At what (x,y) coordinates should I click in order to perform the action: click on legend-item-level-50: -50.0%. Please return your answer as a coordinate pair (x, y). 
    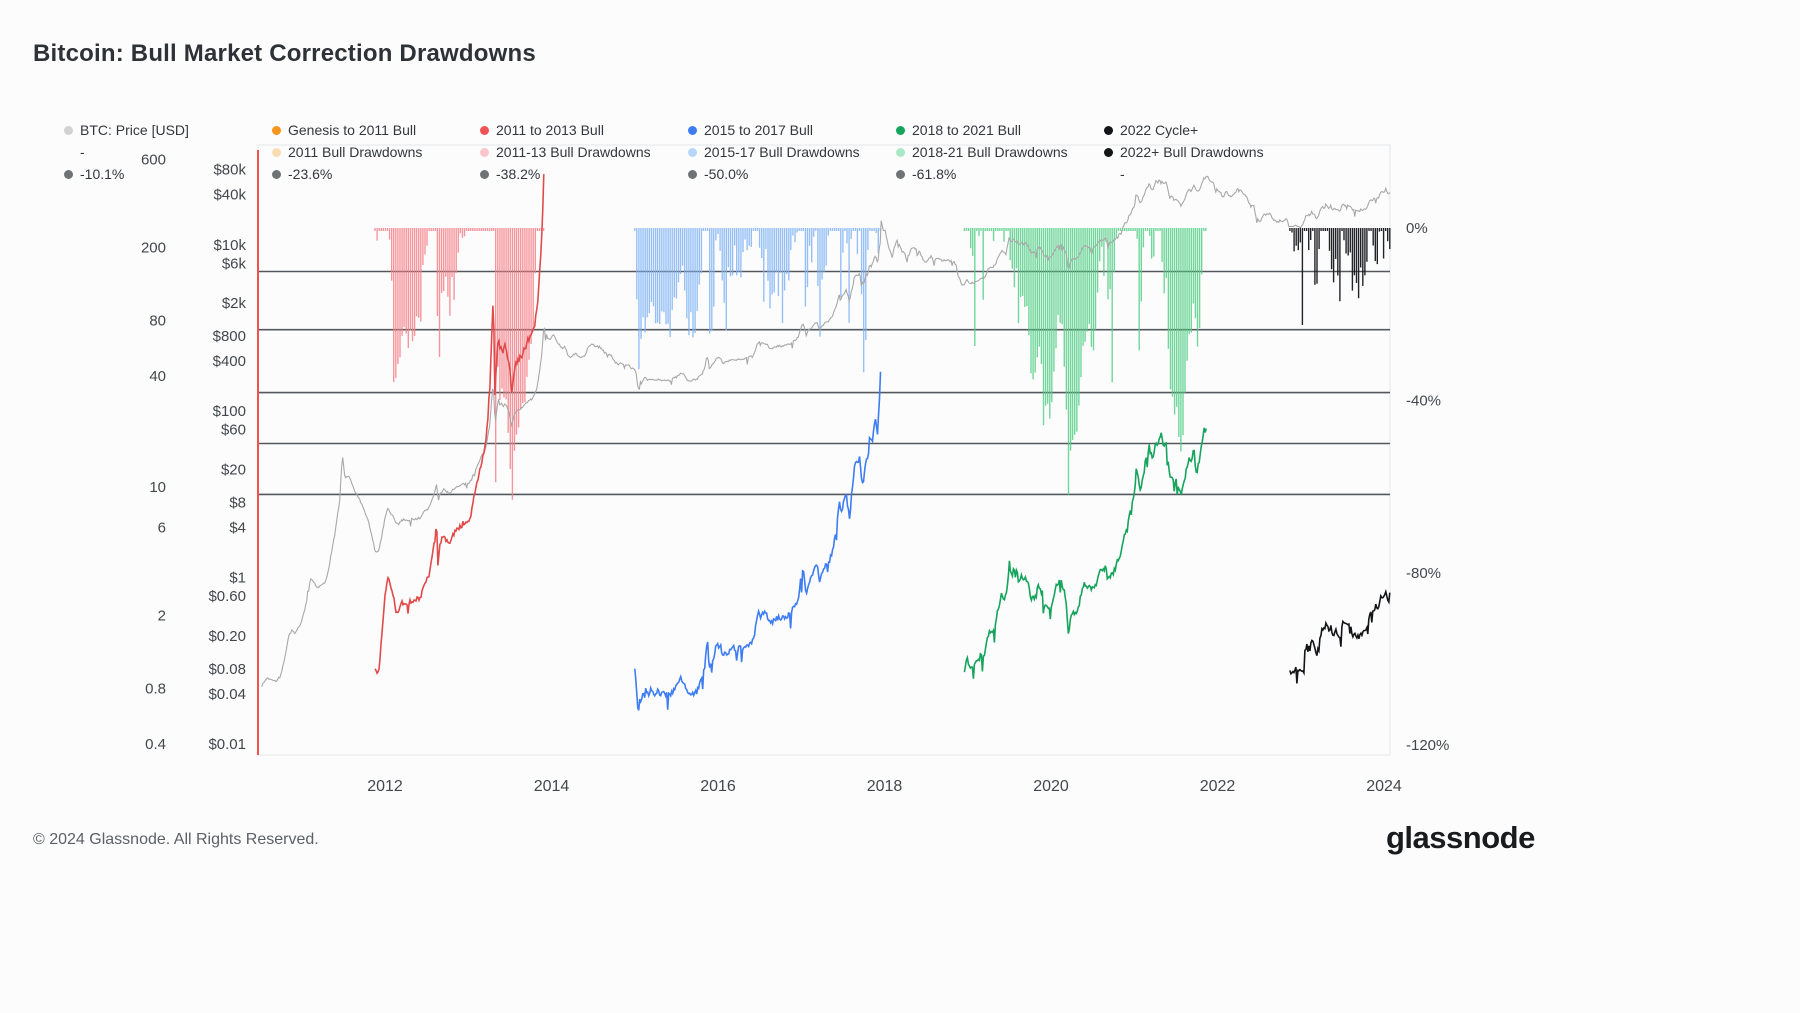
    Looking at the image, I should click on (792, 174).